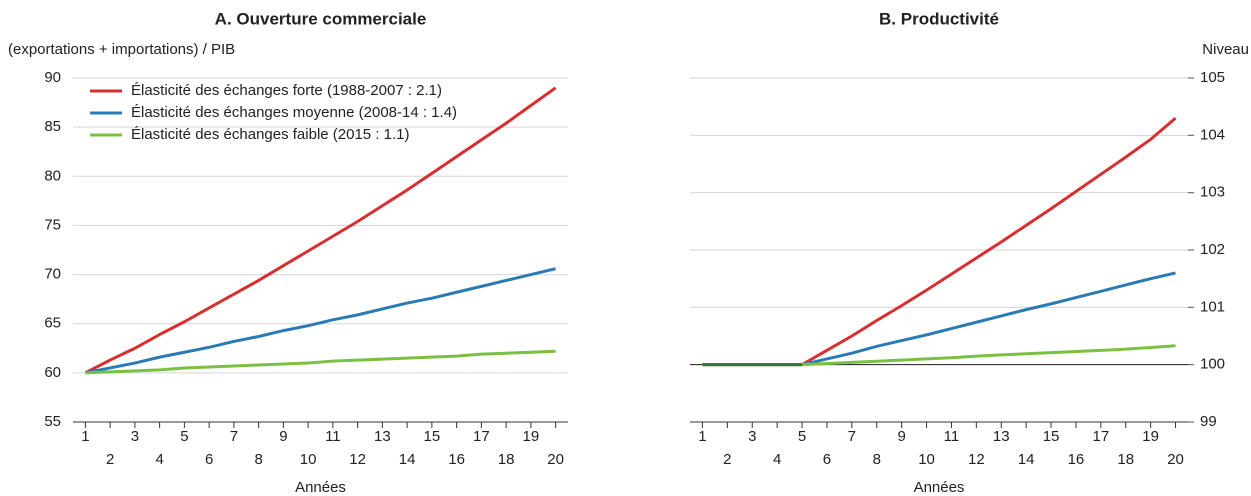 This screenshot has width=1251, height=496. Describe the element at coordinates (1225, 49) in the screenshot. I see `y-axis-label: Niveau` at that location.